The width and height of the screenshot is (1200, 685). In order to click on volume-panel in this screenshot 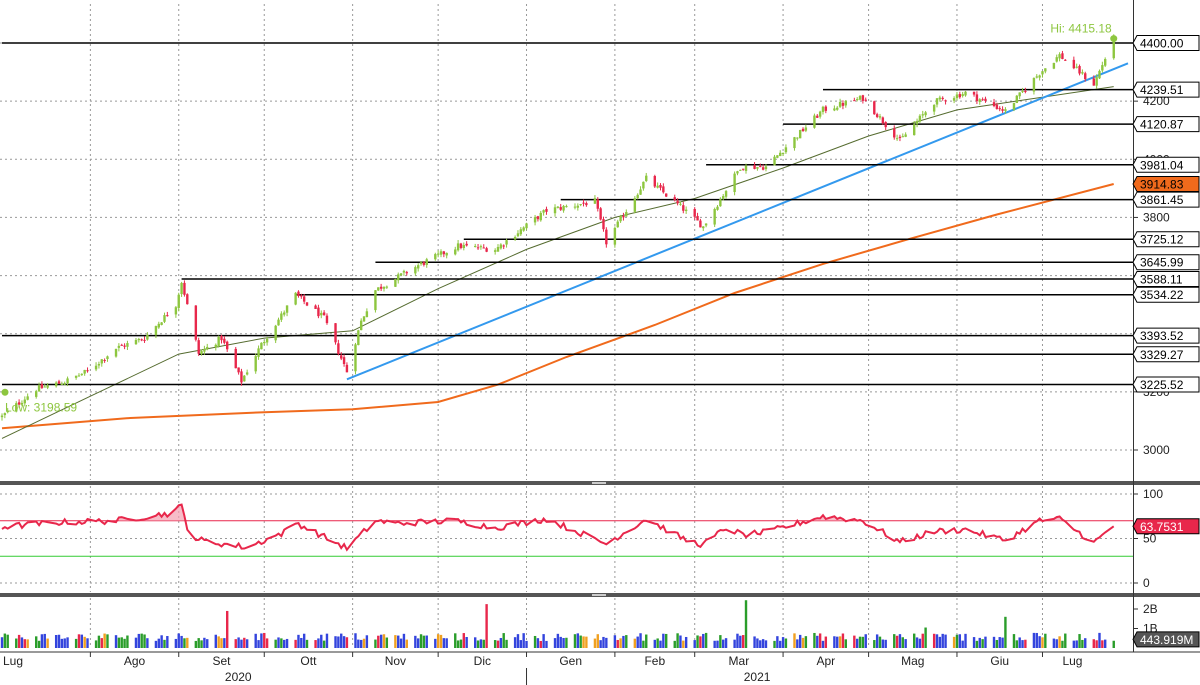, I will do `click(557, 624)`.